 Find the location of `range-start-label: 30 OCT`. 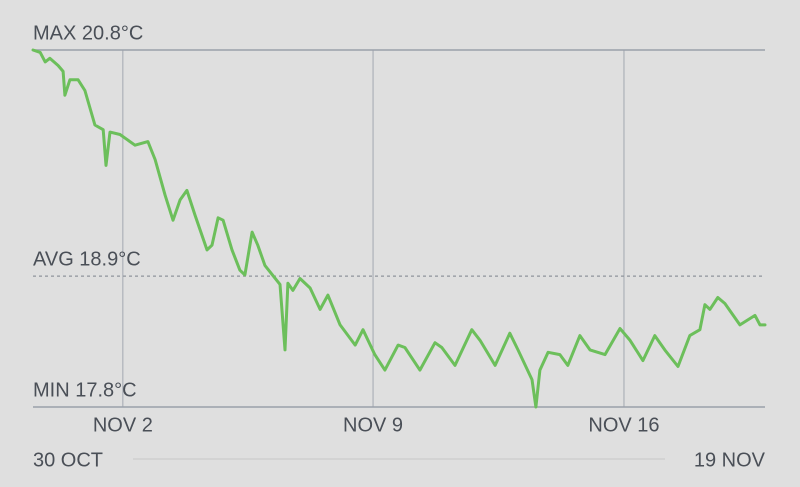

range-start-label: 30 OCT is located at coordinates (68, 460).